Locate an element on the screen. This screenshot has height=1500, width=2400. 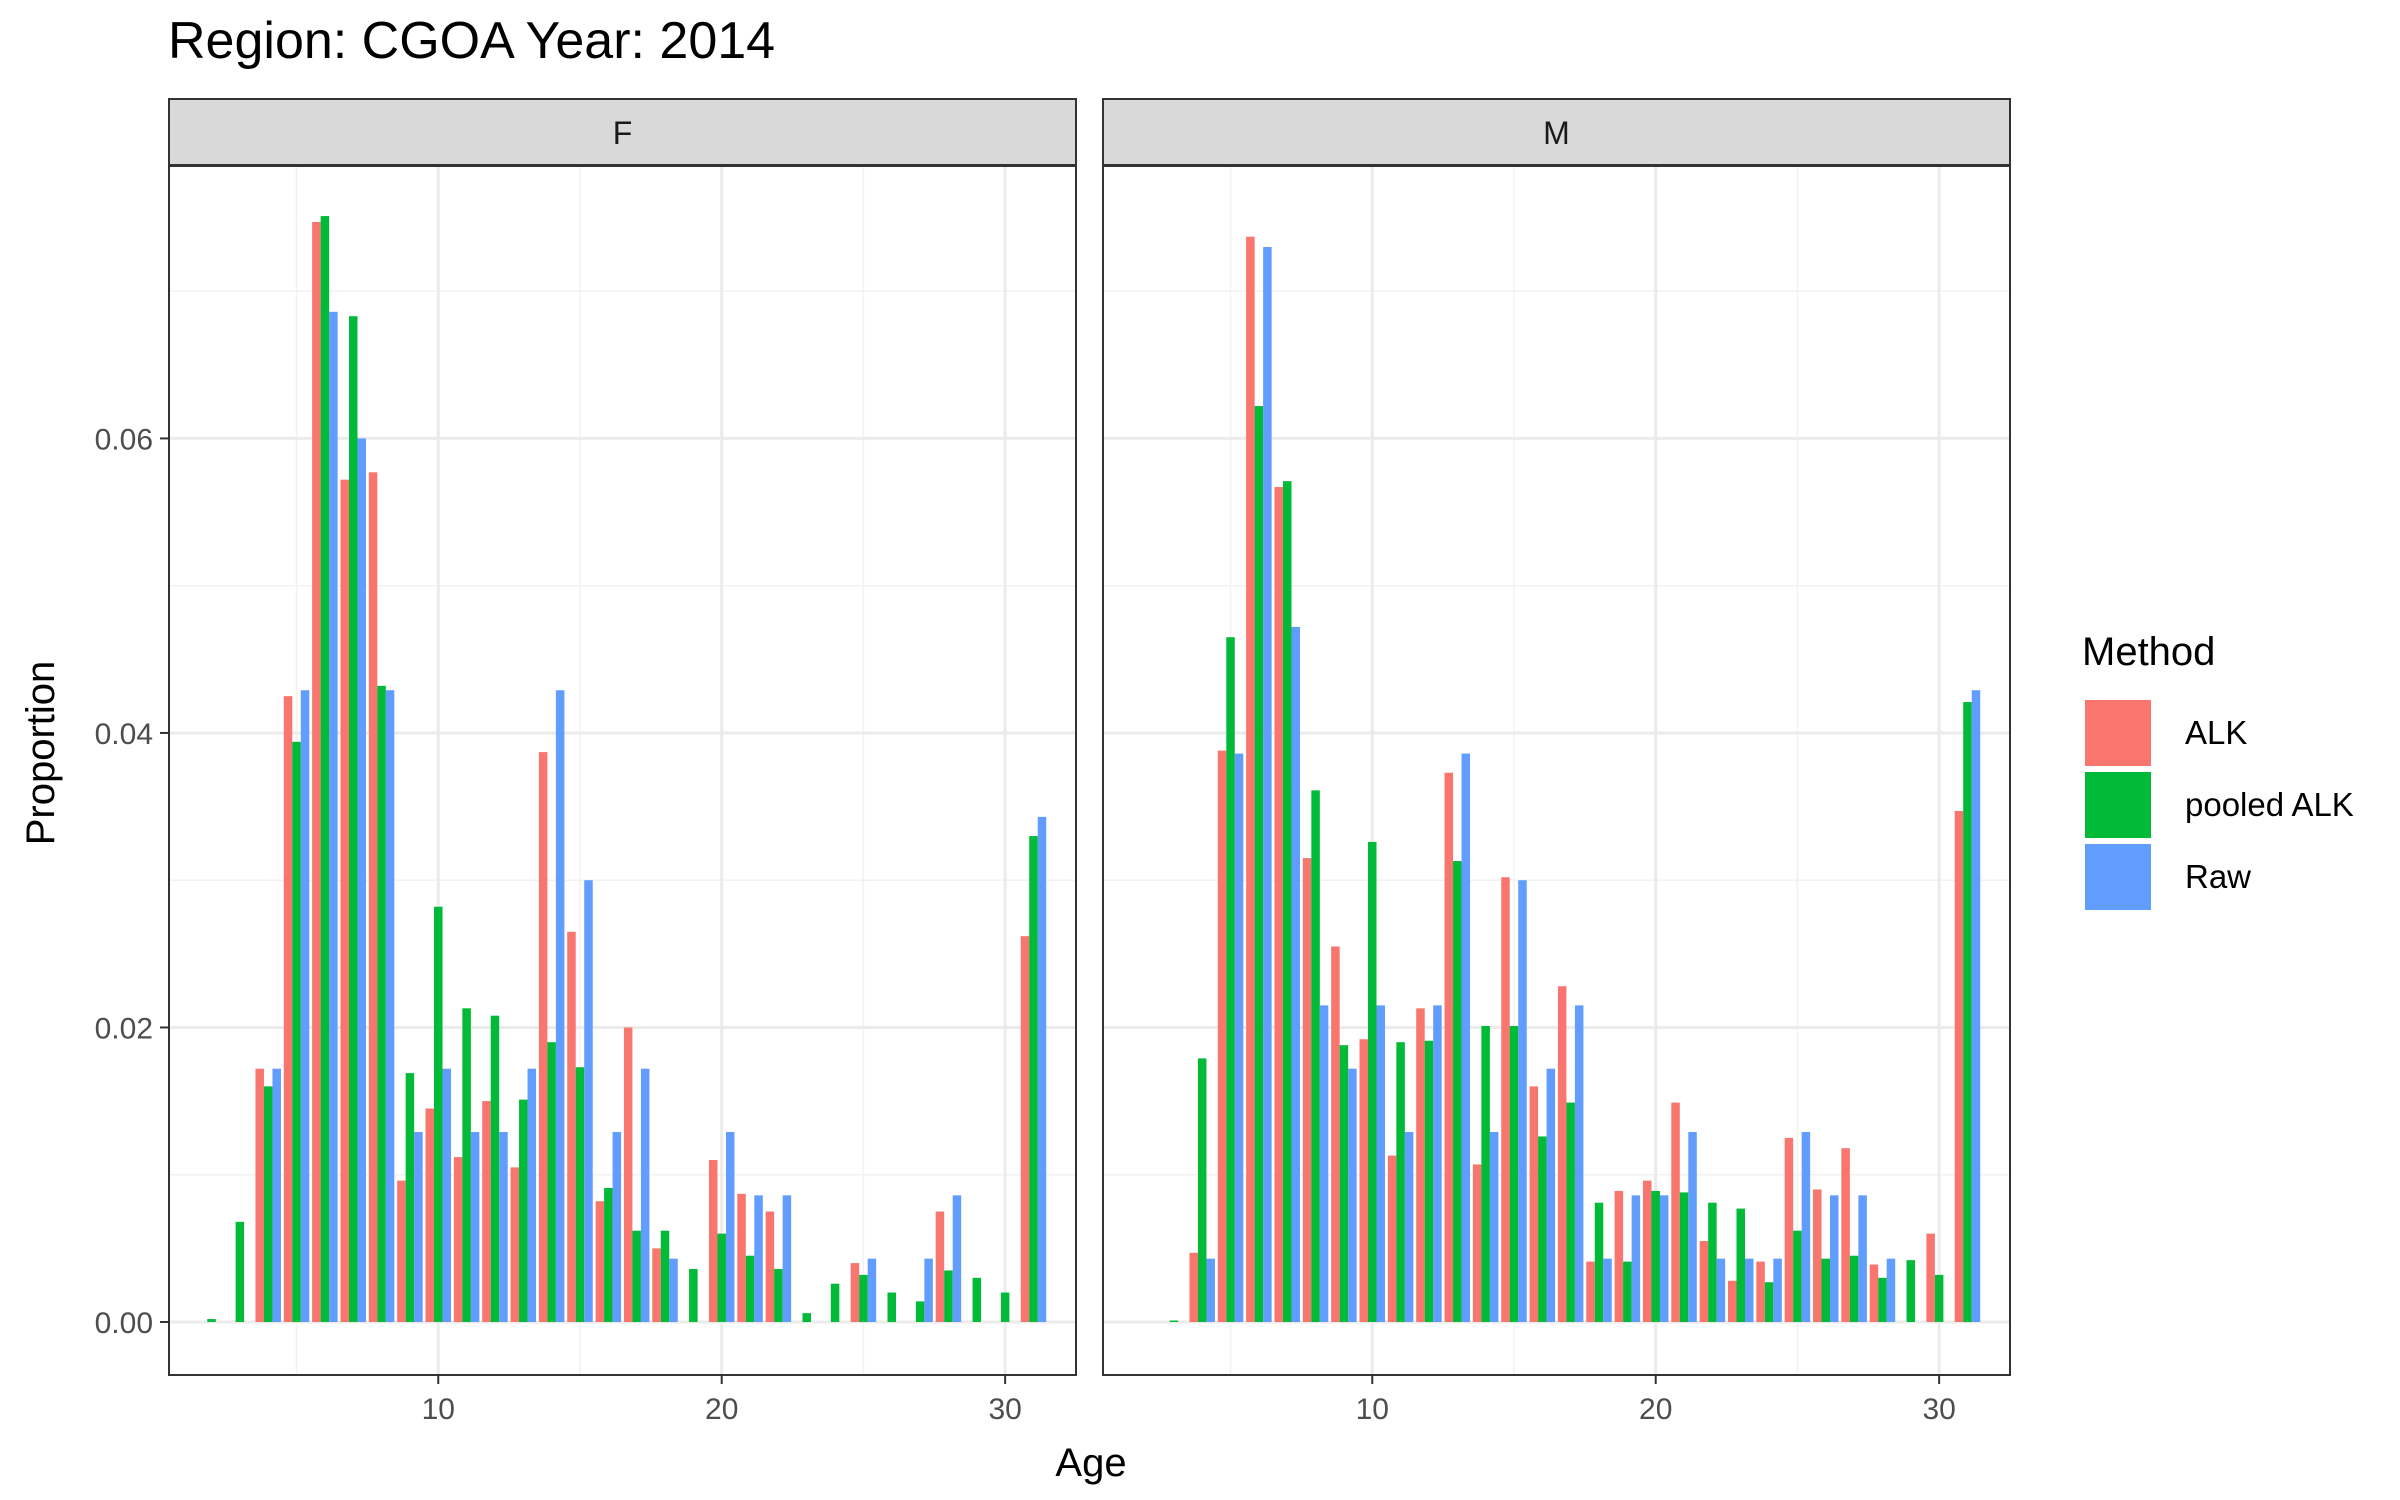
legend-title: Method is located at coordinates (2148, 652).